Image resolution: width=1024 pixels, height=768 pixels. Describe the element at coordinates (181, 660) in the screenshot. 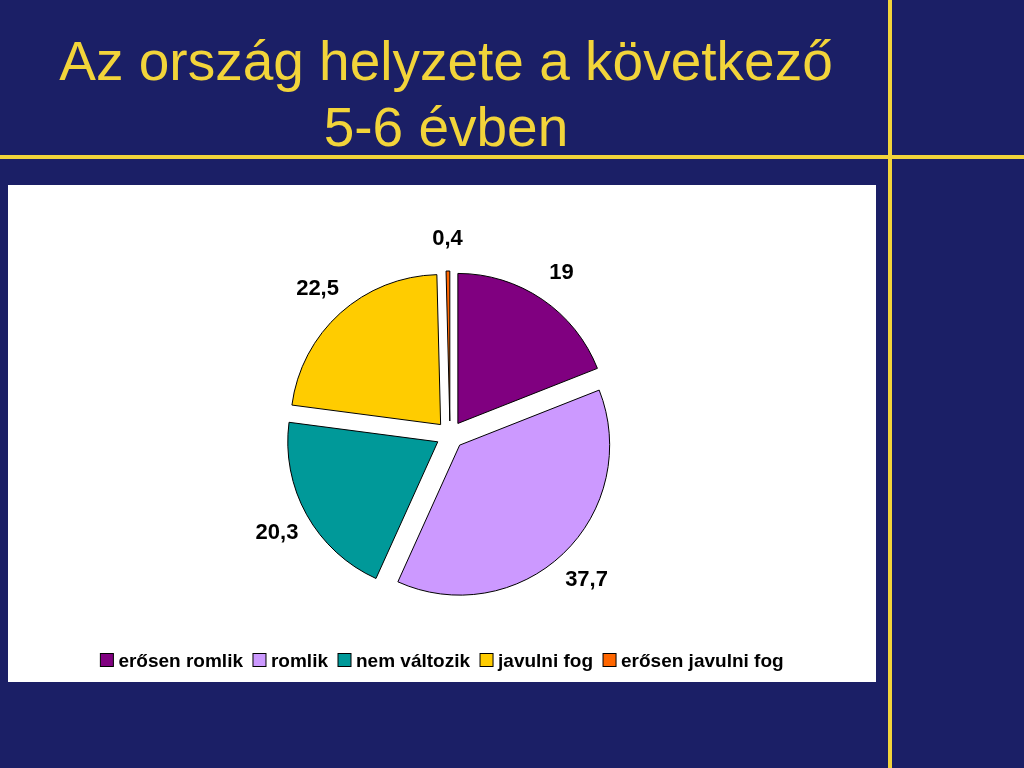

I see `legend-label: erősen romlik` at that location.